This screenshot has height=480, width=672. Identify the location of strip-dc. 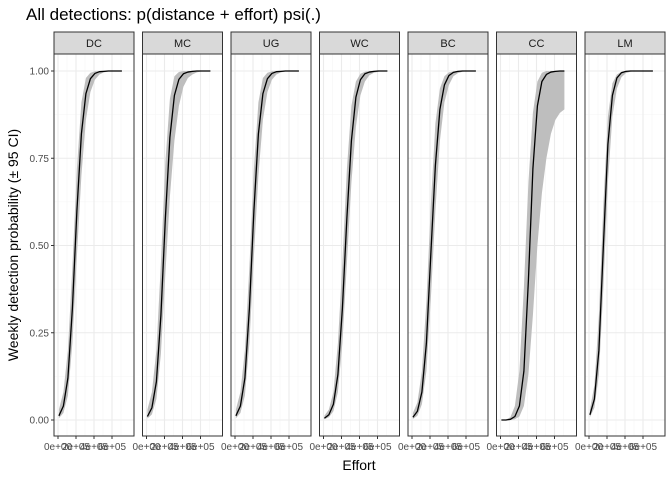
(94, 43).